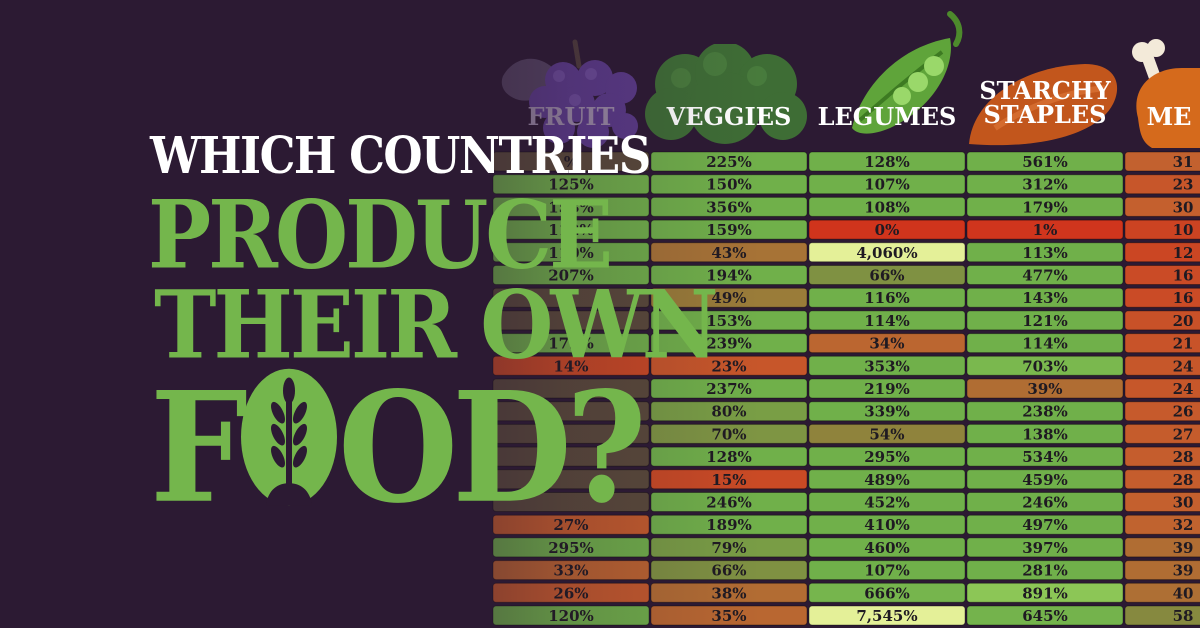 The image size is (1200, 628). I want to click on cell-value-r1-c2: 107%, so click(887, 185).